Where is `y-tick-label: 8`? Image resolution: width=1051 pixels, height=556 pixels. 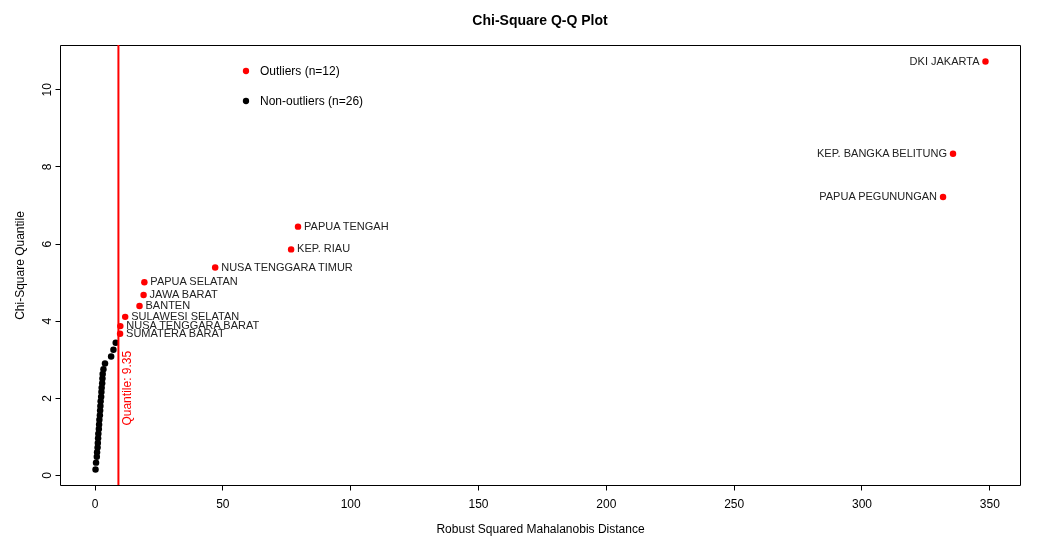 y-tick-label: 8 is located at coordinates (46, 167).